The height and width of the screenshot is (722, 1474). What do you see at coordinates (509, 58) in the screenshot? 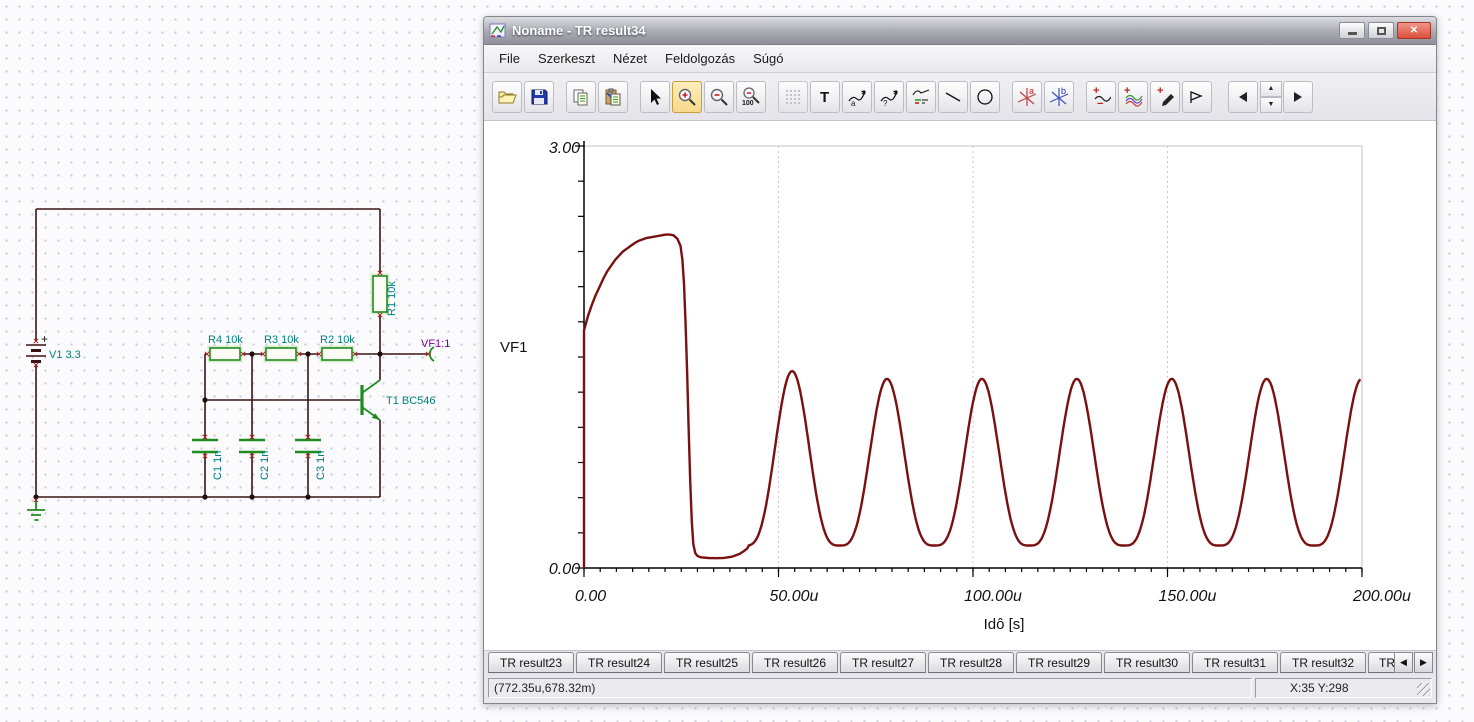
I see `menu-file: File` at bounding box center [509, 58].